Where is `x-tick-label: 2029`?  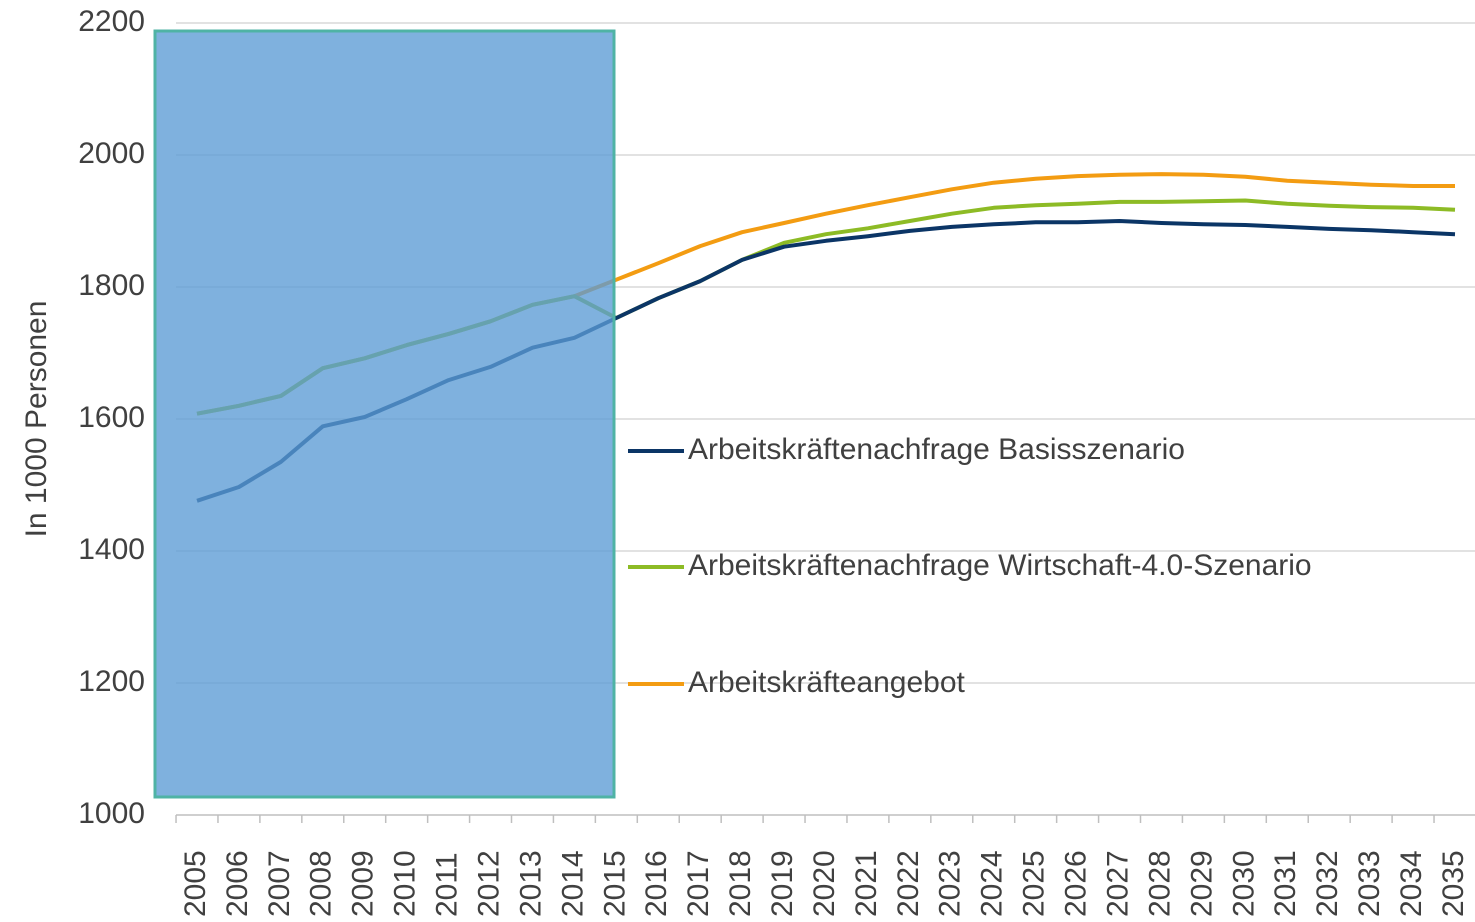 x-tick-label: 2029 is located at coordinates (1201, 883).